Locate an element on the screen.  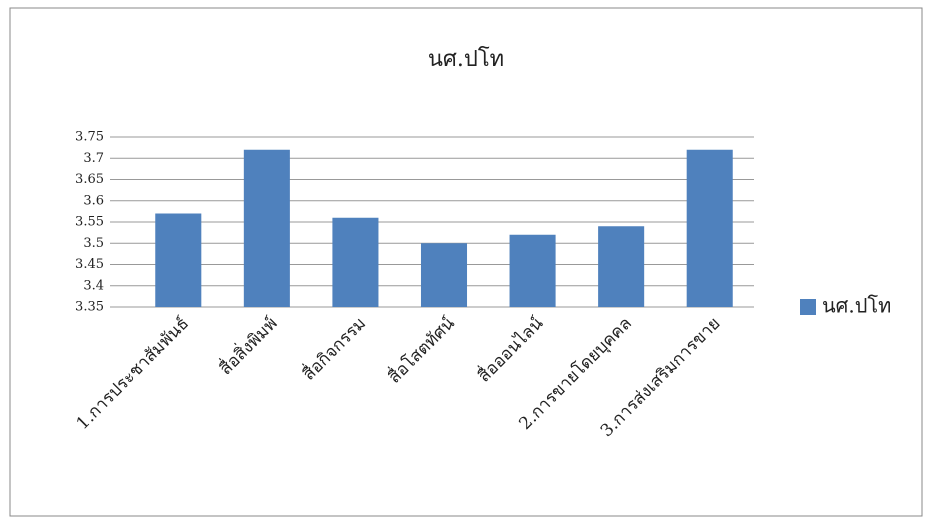
y-tick-label: 3.4 is located at coordinates (93, 285).